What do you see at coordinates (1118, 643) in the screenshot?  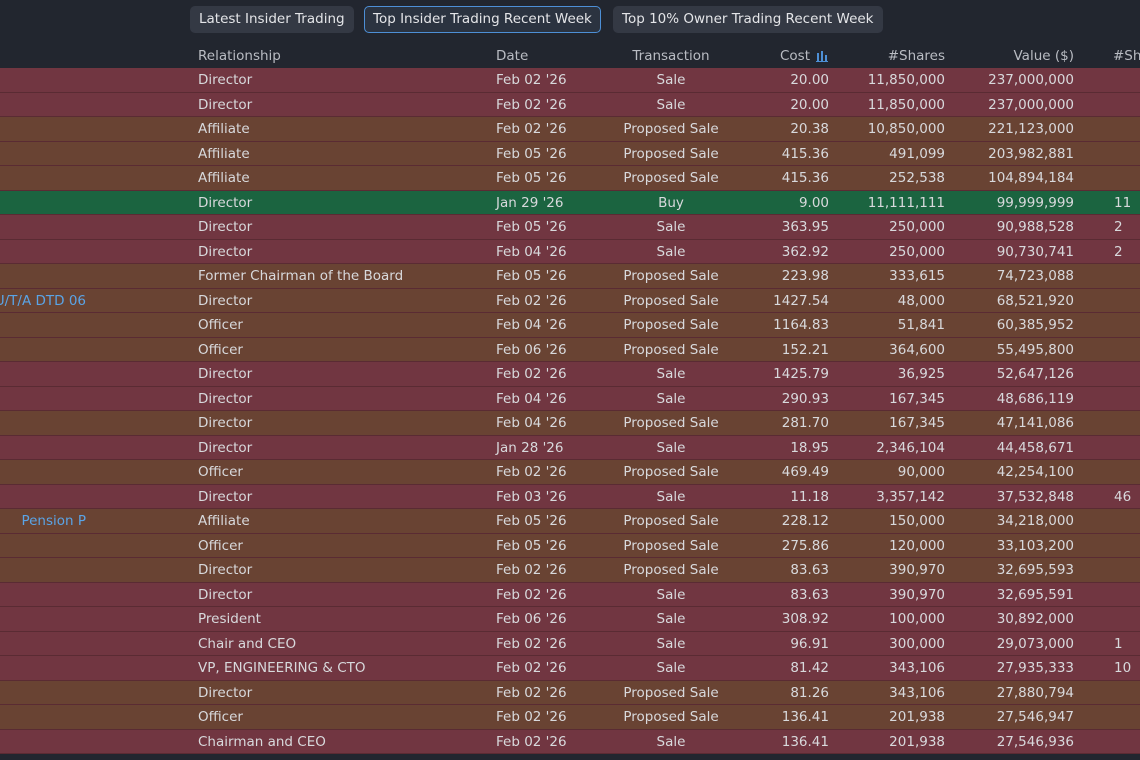 I see `shares-total: 1` at bounding box center [1118, 643].